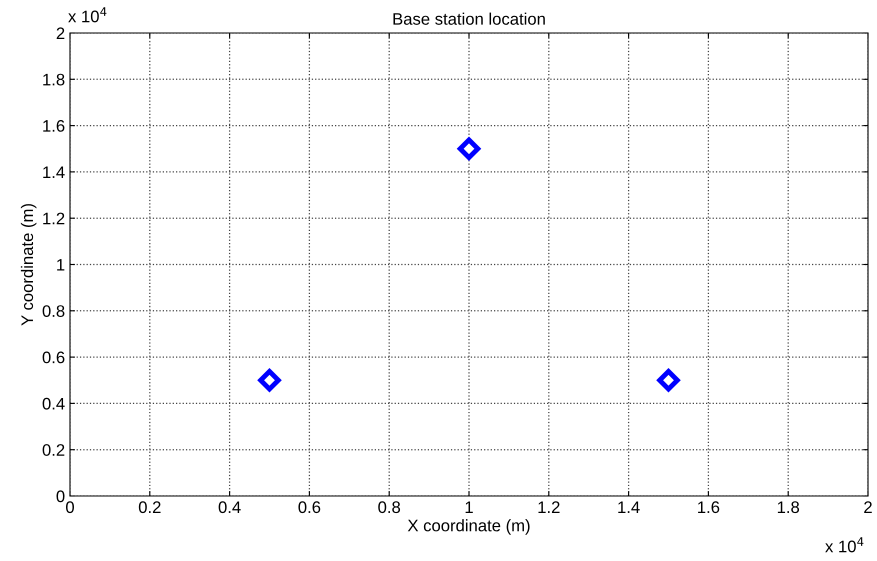  I want to click on x-tick-label: 0, so click(70, 507).